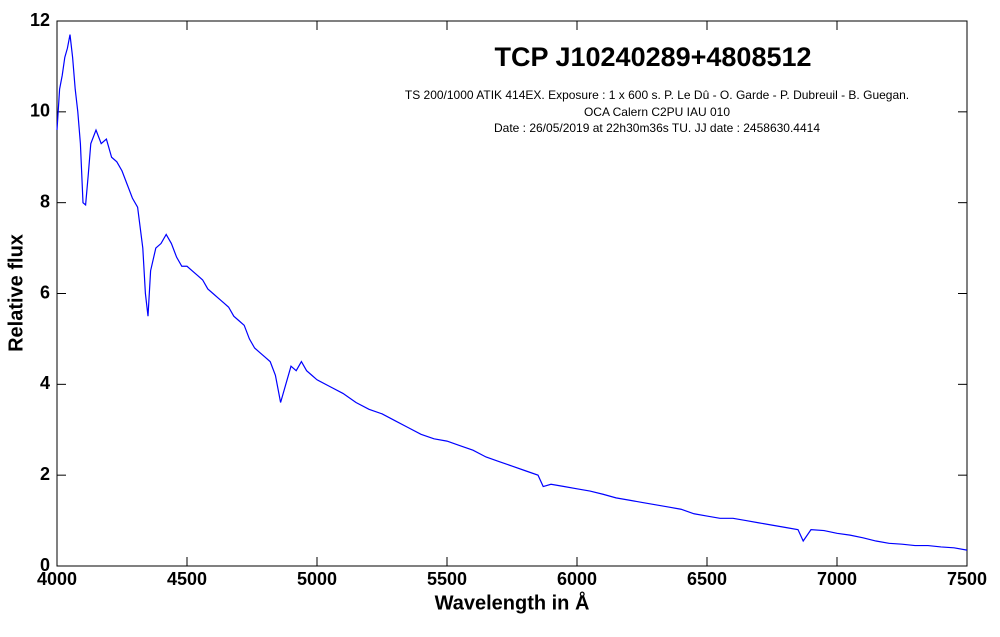  I want to click on x-tick-label: 5500, so click(447, 579).